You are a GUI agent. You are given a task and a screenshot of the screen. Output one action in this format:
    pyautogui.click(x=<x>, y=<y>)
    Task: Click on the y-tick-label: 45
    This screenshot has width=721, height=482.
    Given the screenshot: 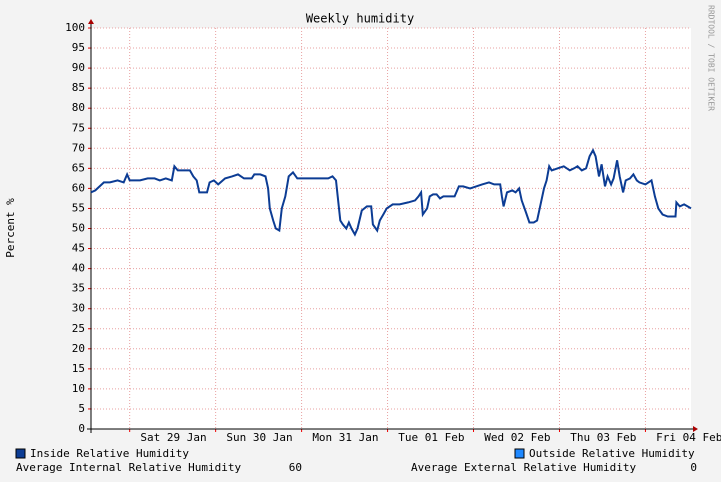 What is the action you would take?
    pyautogui.click(x=78, y=248)
    